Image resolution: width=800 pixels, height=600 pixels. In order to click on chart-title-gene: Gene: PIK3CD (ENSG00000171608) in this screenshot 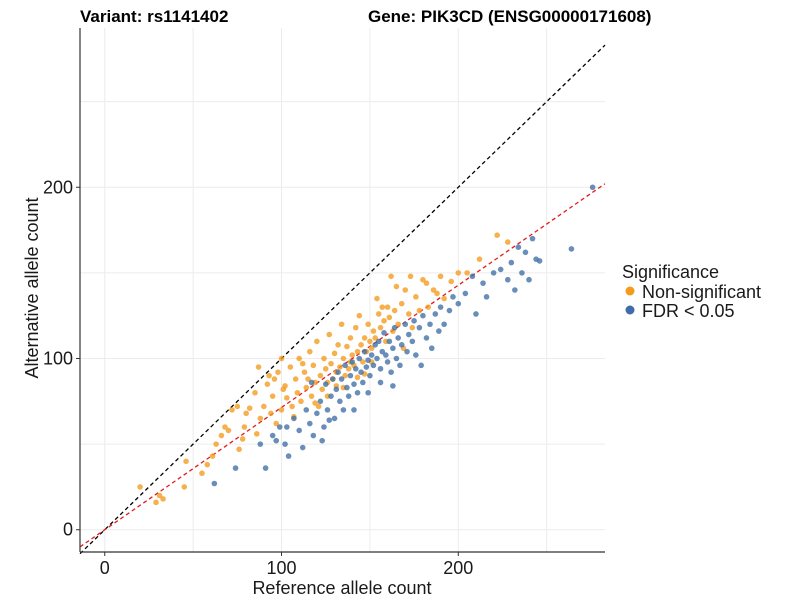, I will do `click(509, 16)`.